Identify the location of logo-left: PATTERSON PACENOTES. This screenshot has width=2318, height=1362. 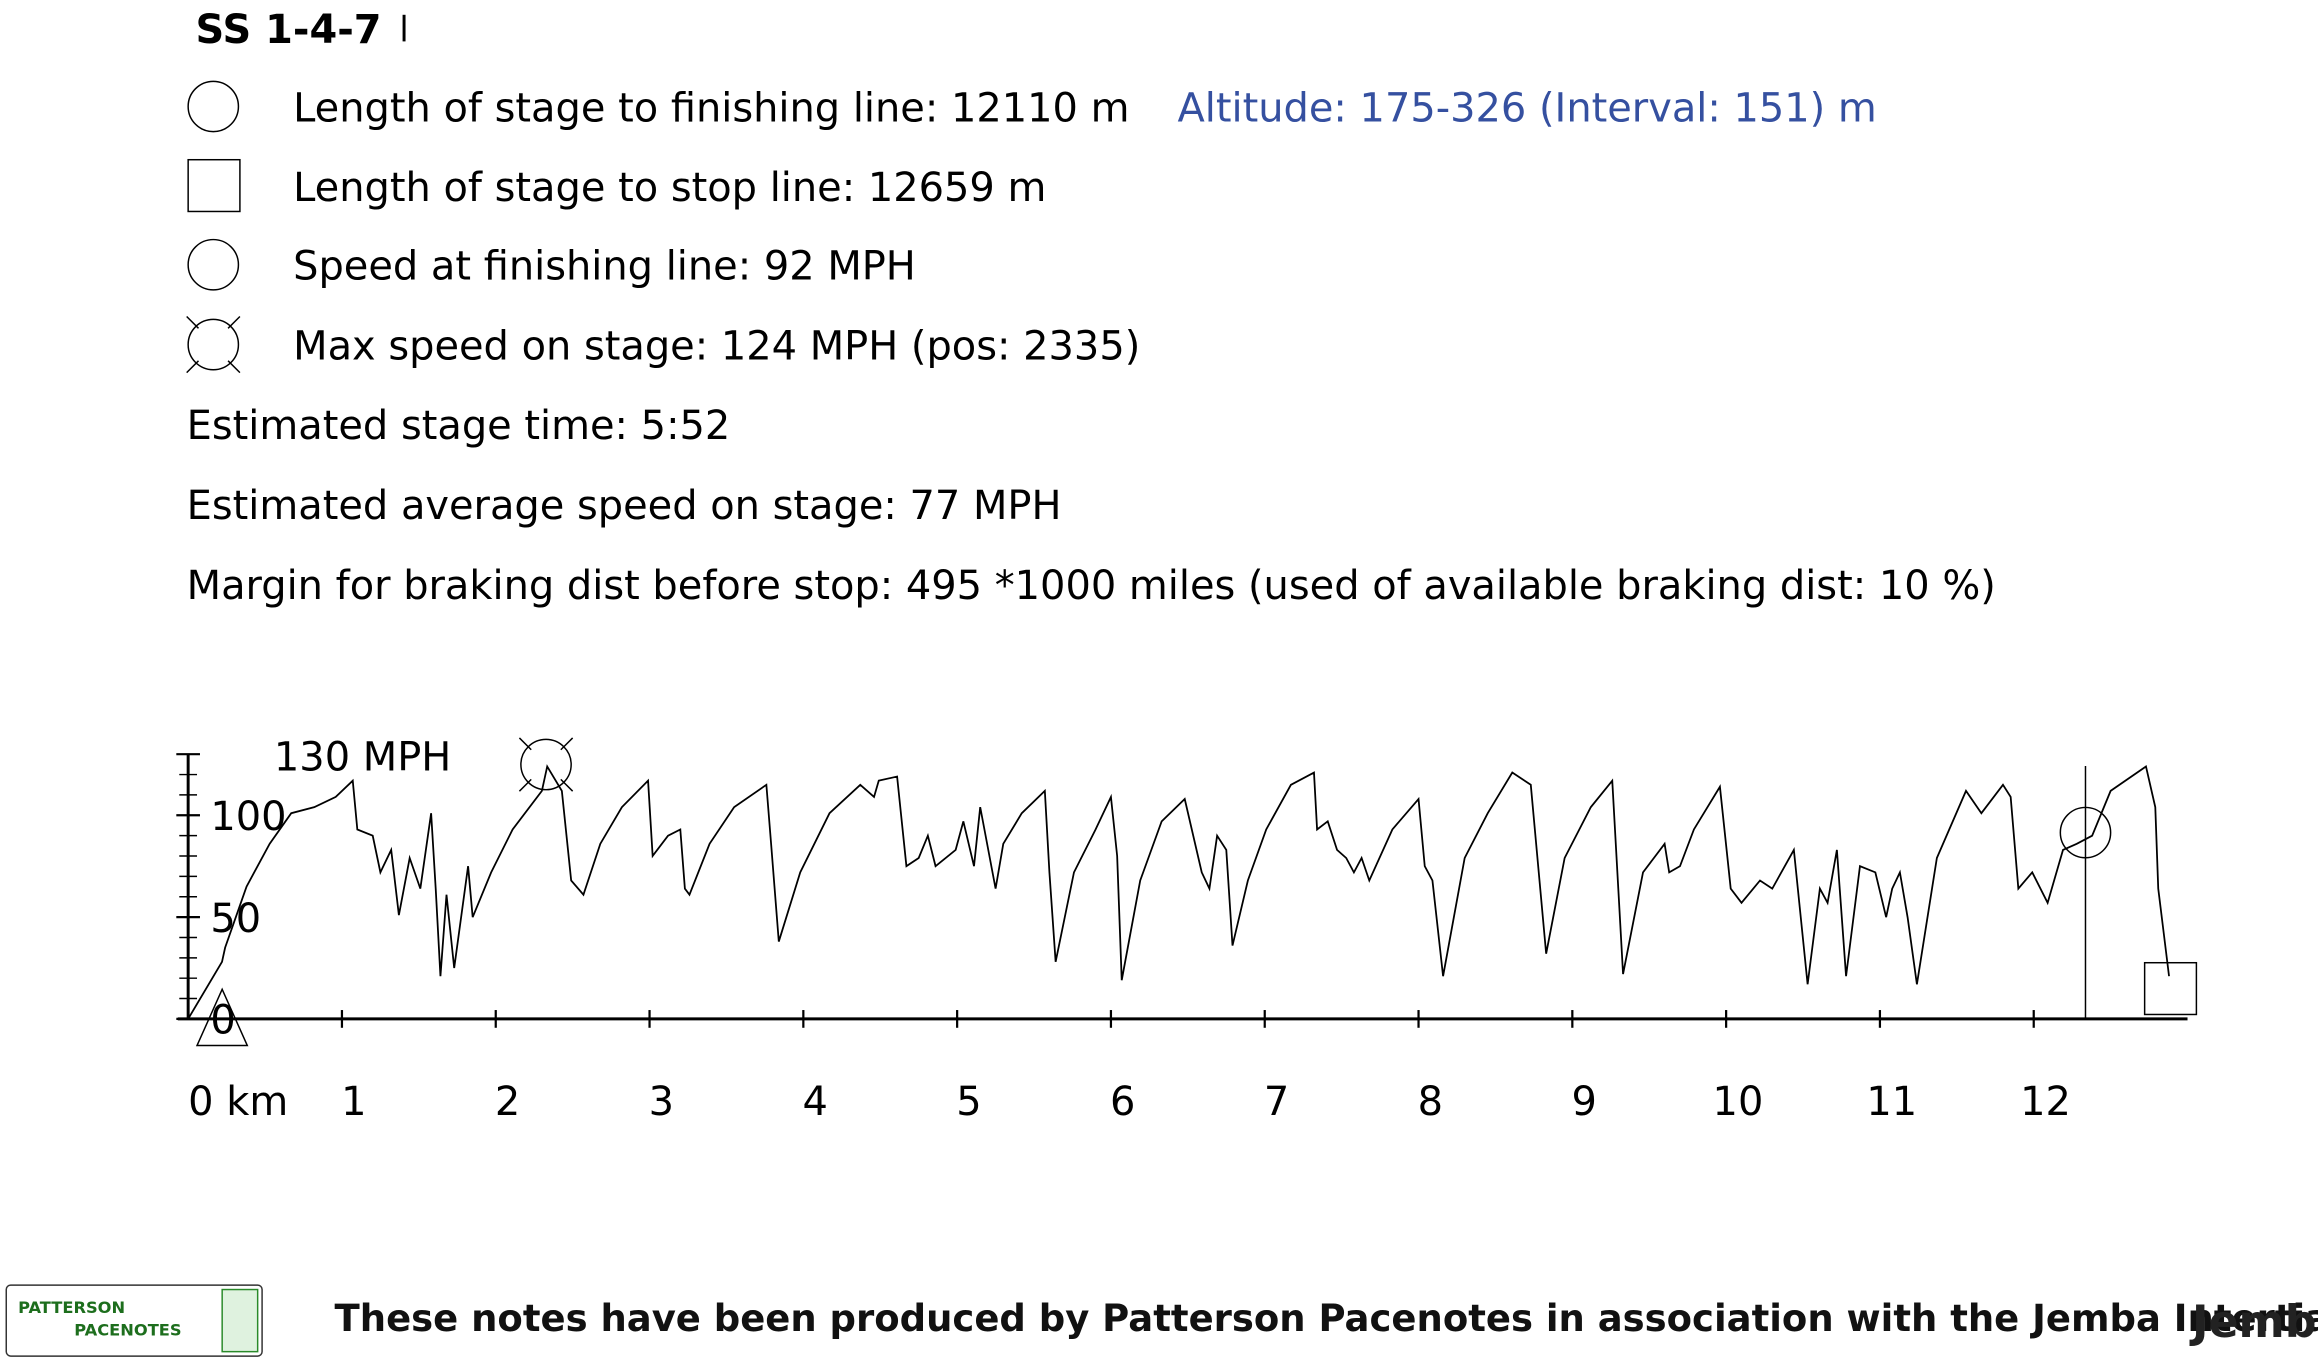
(134, 1320).